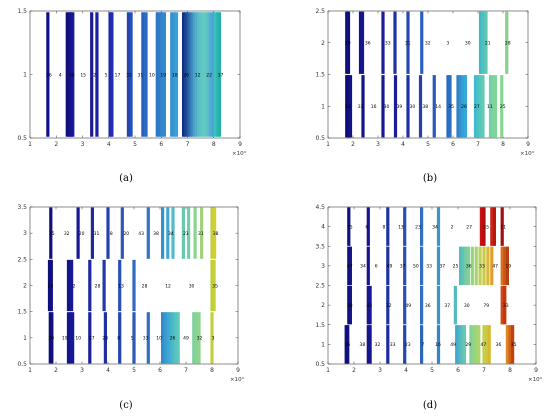 This screenshot has height=418, width=550. I want to click on y-tick-label: 1, so click(25, 338).